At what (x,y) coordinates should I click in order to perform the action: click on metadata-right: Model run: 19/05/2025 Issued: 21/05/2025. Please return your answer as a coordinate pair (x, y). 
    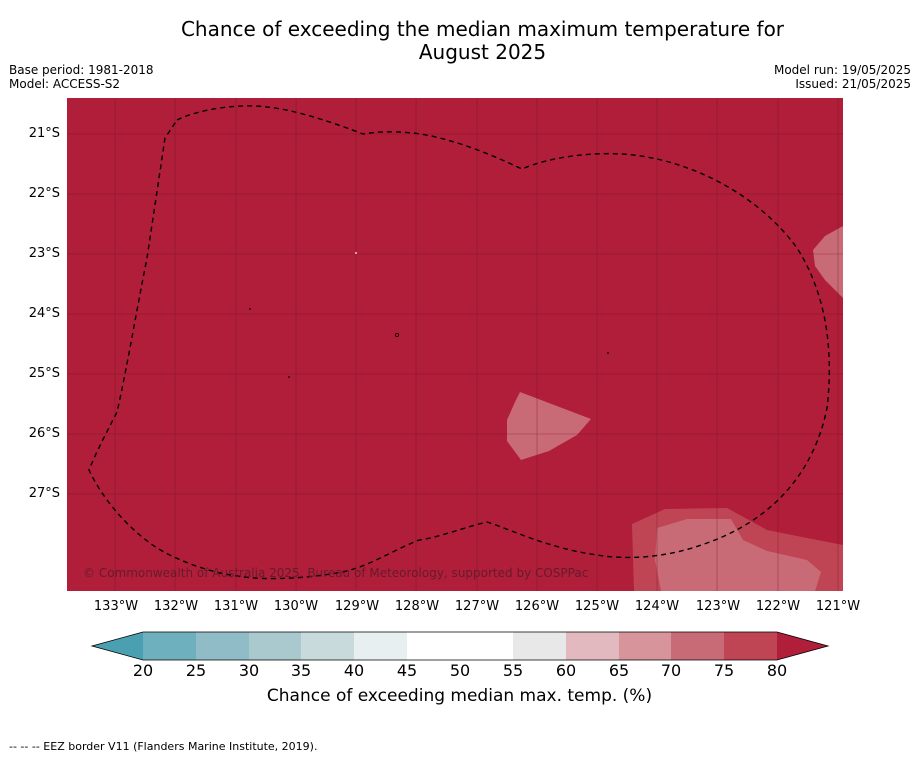
    Looking at the image, I should click on (842, 77).